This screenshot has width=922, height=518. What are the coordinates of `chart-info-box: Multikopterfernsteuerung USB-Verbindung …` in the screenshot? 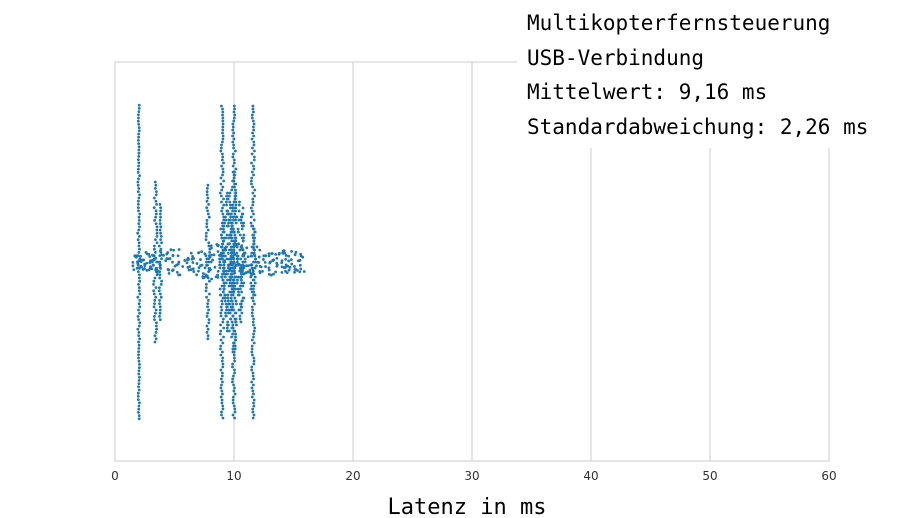 It's located at (717, 77).